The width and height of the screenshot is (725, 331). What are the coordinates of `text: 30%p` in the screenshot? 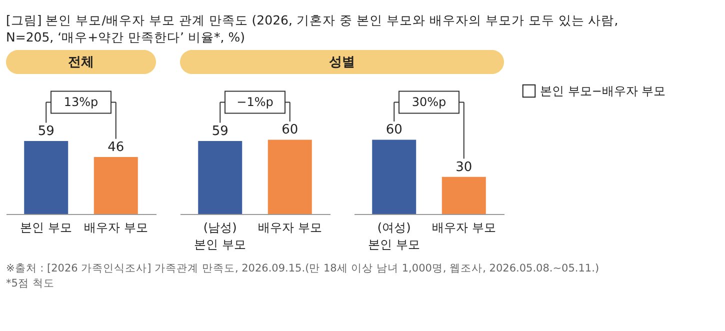 It's located at (429, 102).